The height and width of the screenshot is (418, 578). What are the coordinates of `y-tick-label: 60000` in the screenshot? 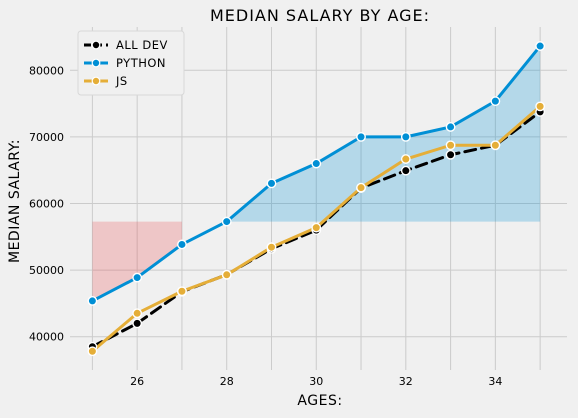 It's located at (46, 203).